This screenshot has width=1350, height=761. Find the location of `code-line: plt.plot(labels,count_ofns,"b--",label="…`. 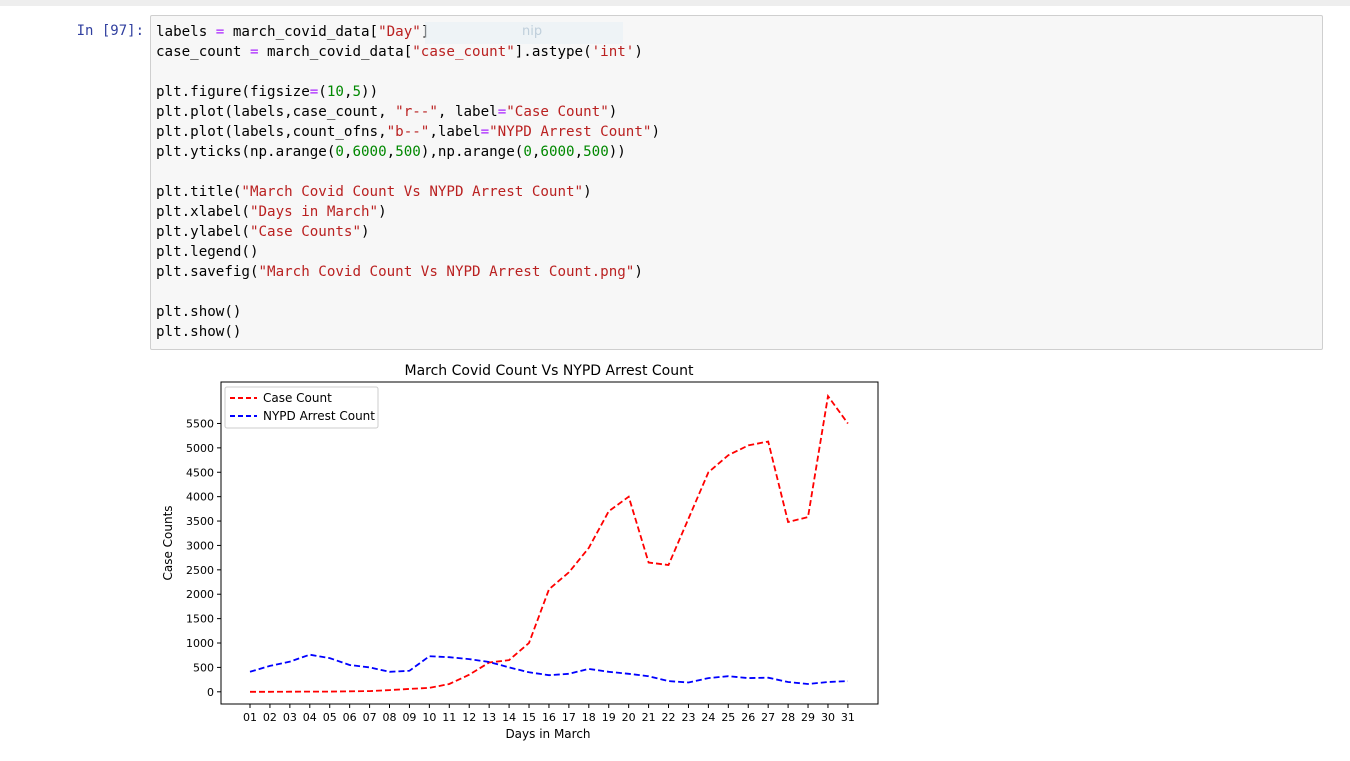

code-line: plt.plot(labels,count_ofns,"b--",label="… is located at coordinates (408, 132).